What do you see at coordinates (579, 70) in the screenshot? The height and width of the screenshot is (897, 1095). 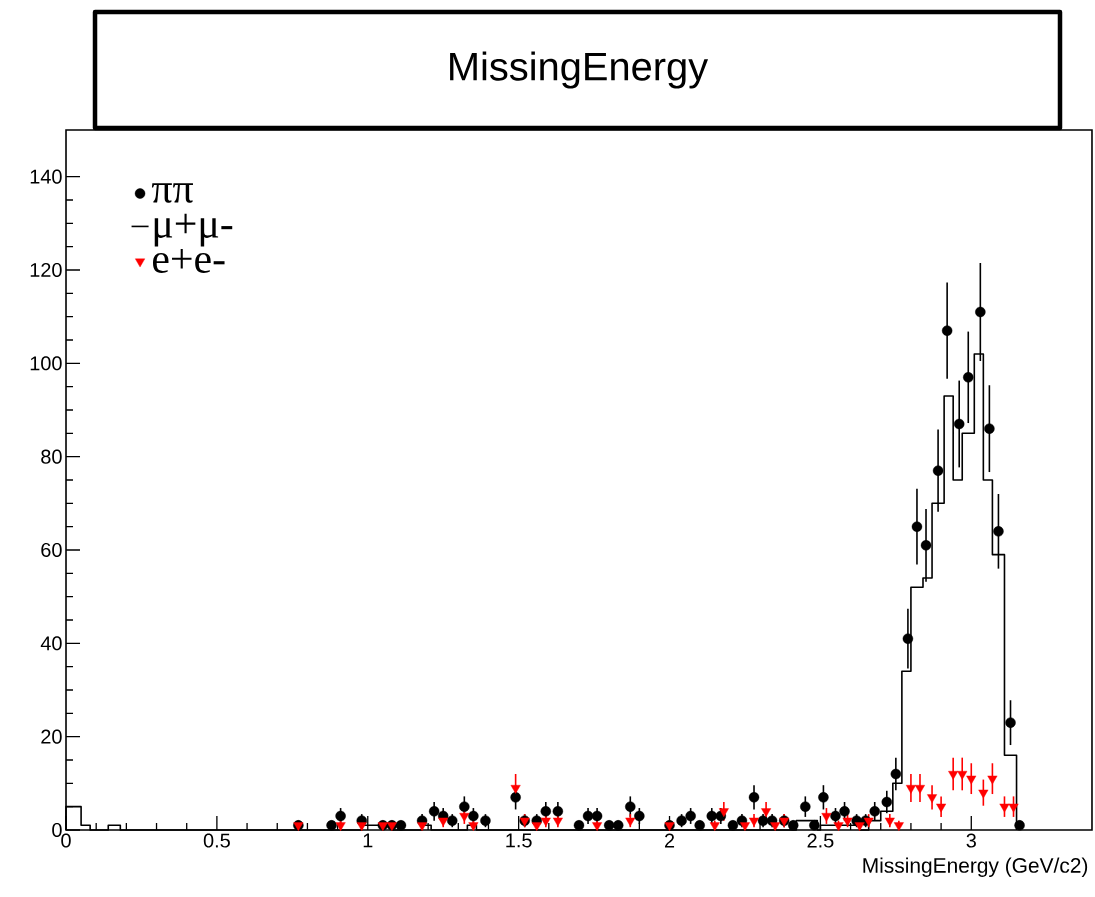 I see `chart-title: MissingEnergy` at bounding box center [579, 70].